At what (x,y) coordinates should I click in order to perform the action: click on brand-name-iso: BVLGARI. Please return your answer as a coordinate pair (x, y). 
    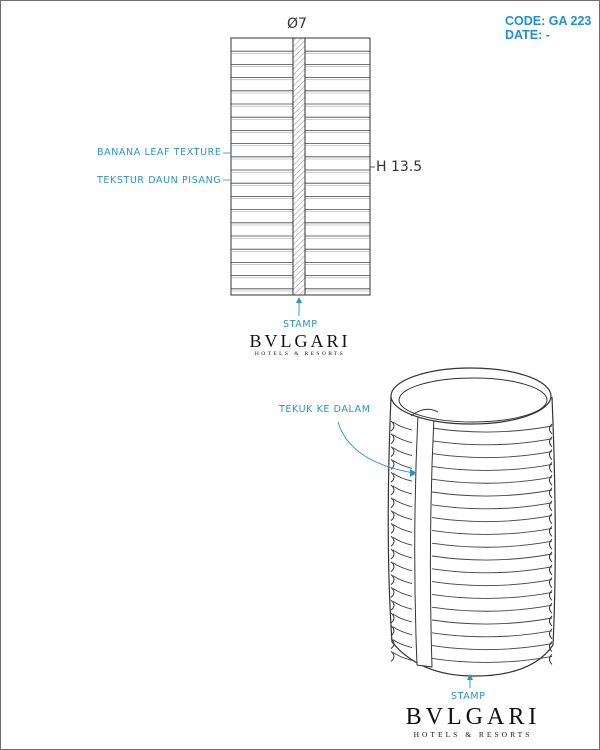
    Looking at the image, I should click on (473, 717).